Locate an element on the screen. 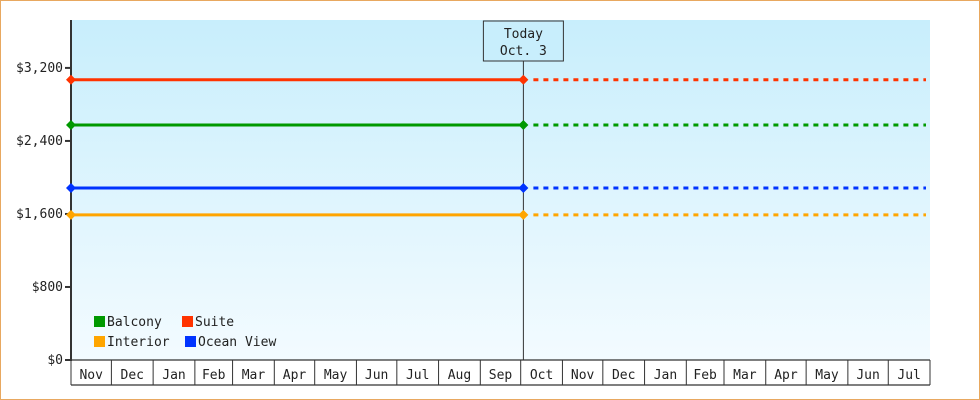 The width and height of the screenshot is (980, 400). today-label: Today is located at coordinates (523, 34).